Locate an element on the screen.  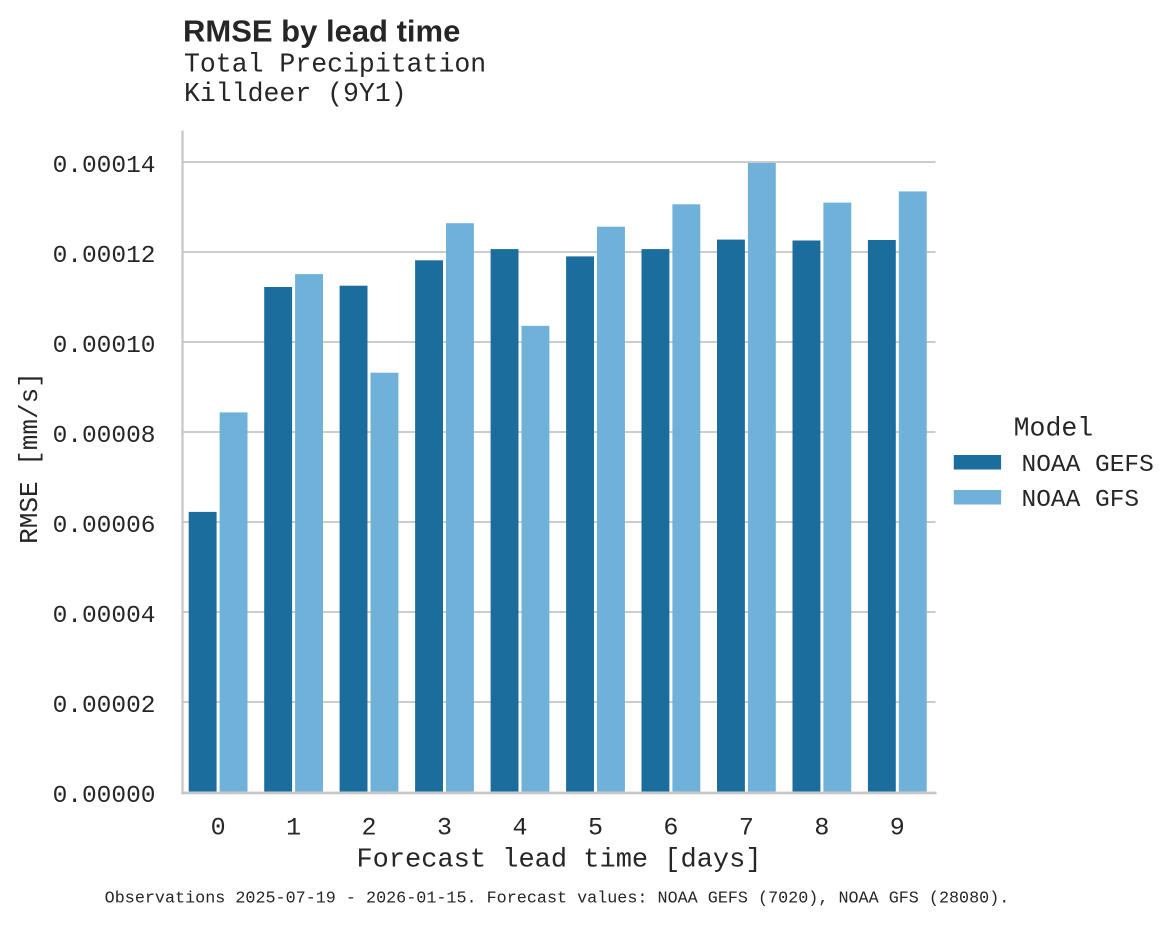
svg-text: 0.00006 is located at coordinates (104, 526).